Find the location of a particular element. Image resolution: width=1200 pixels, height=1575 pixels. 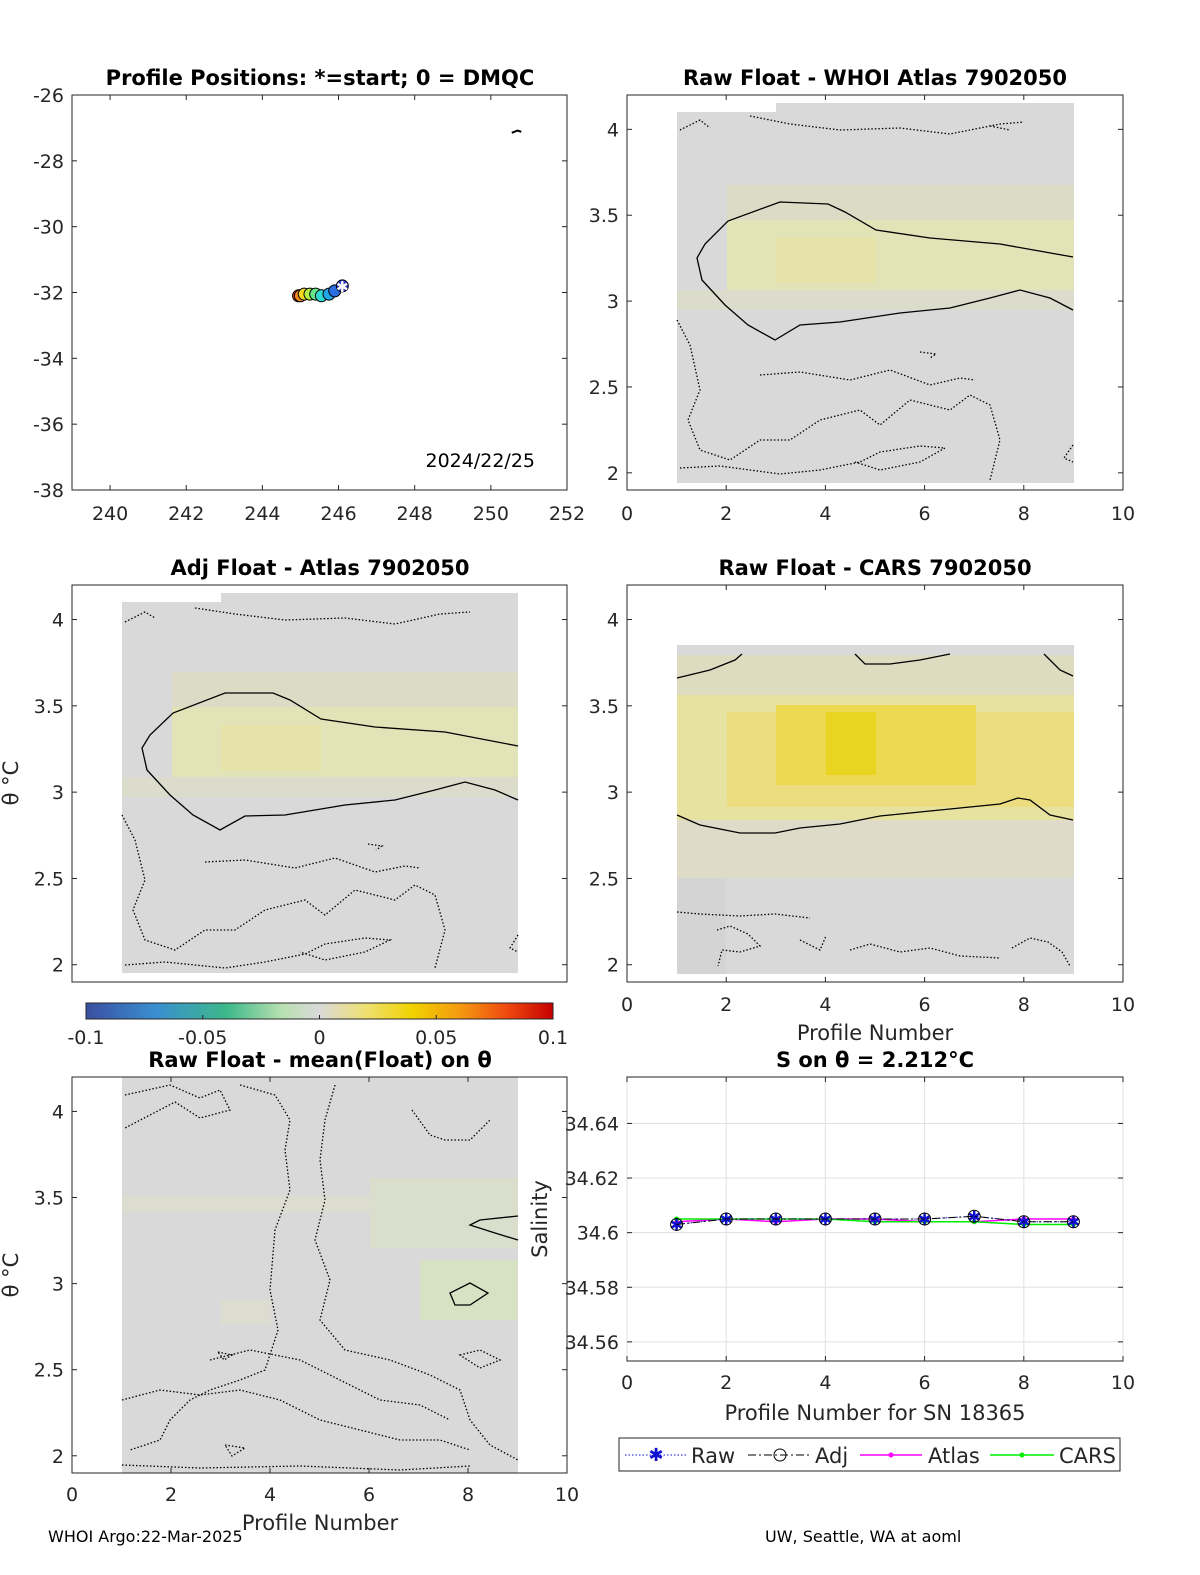

colorbar-tick-label: 0.1 is located at coordinates (553, 1038).